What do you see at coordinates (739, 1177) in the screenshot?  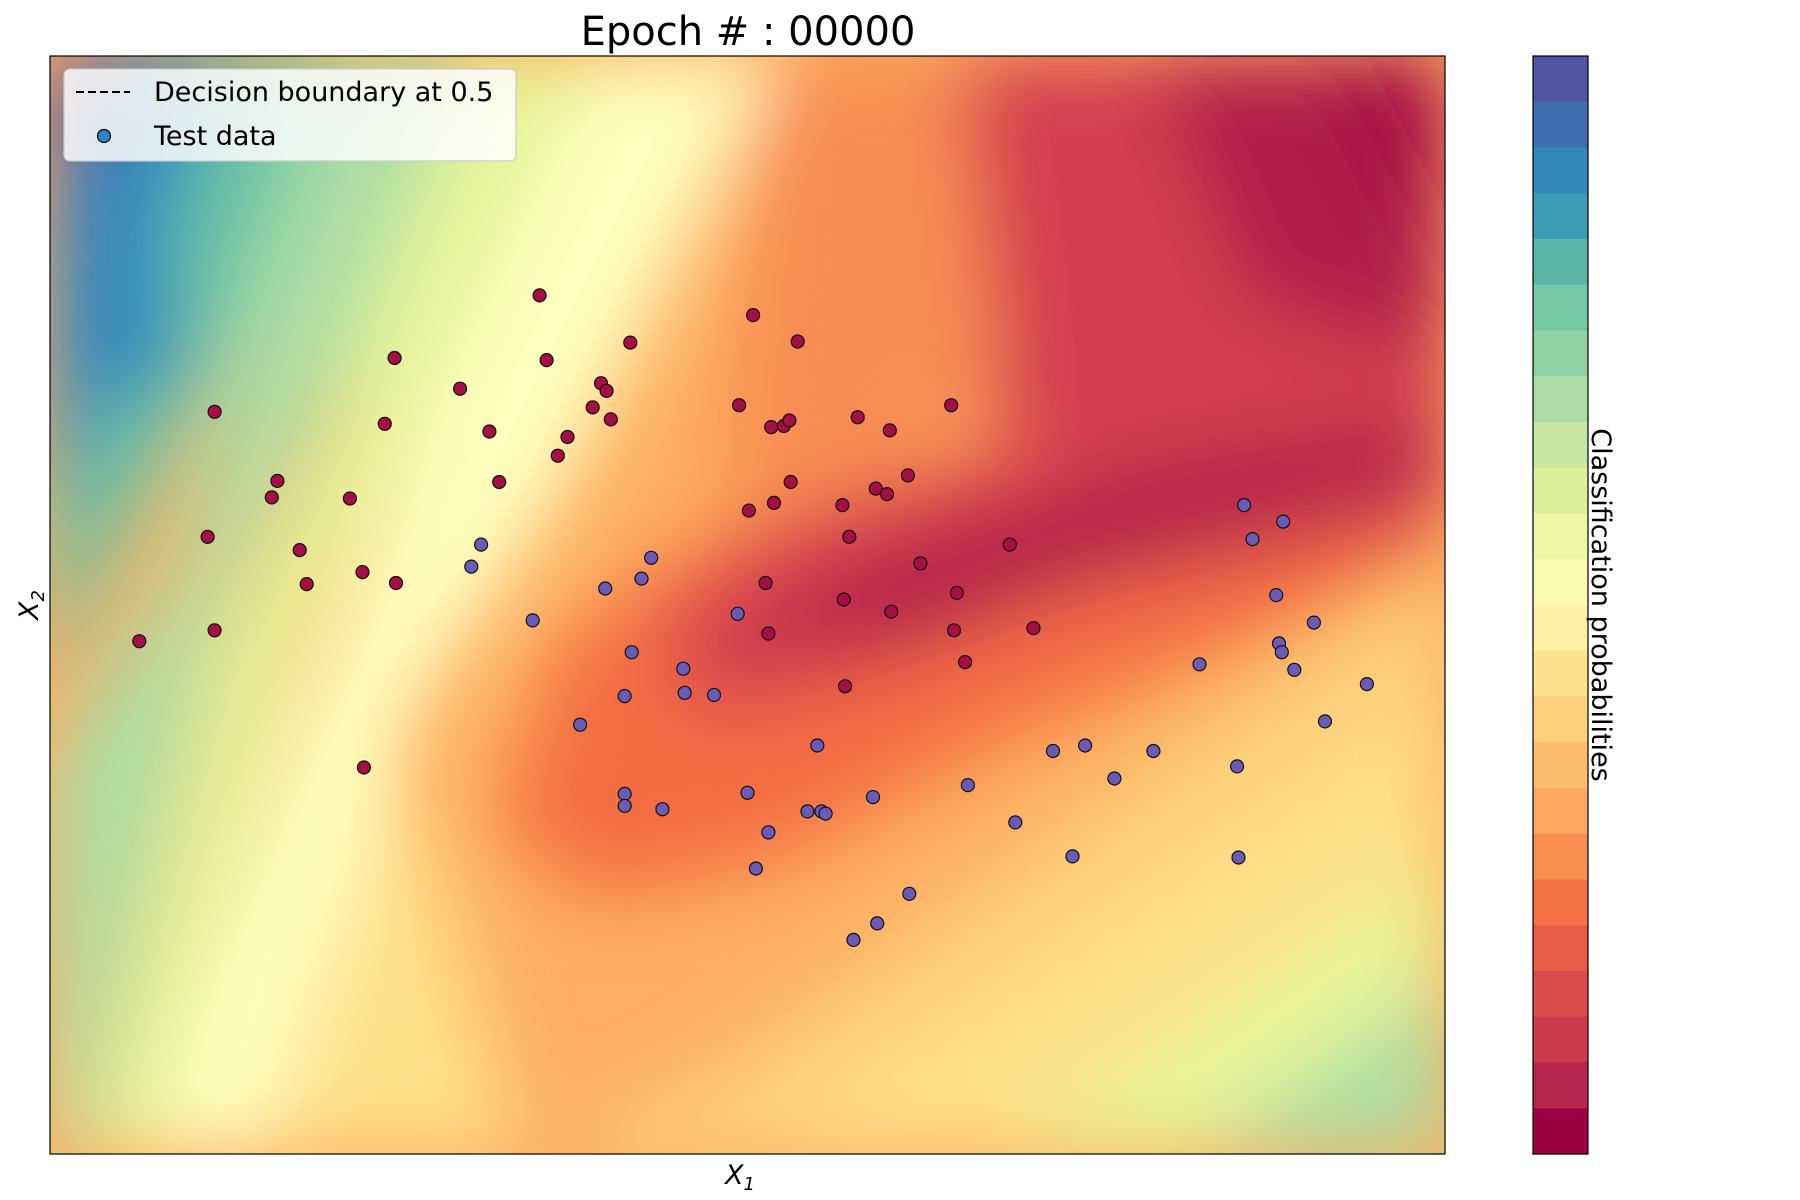 I see `x-axis-label: X1` at bounding box center [739, 1177].